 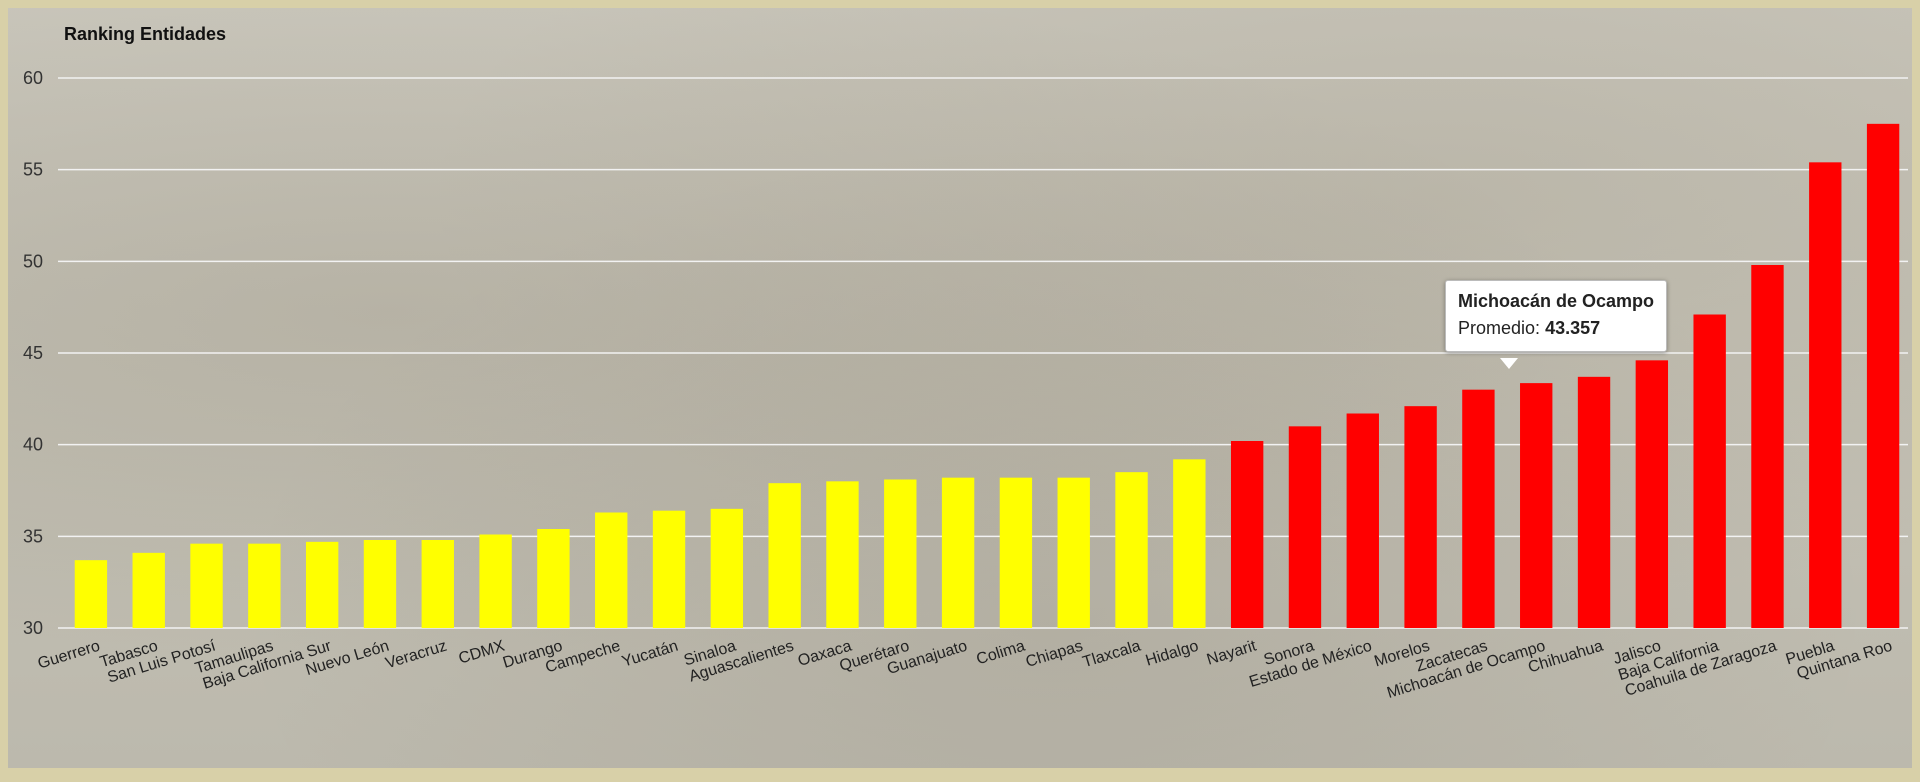 I want to click on x-tick-label: Yucatán, so click(x=650, y=654).